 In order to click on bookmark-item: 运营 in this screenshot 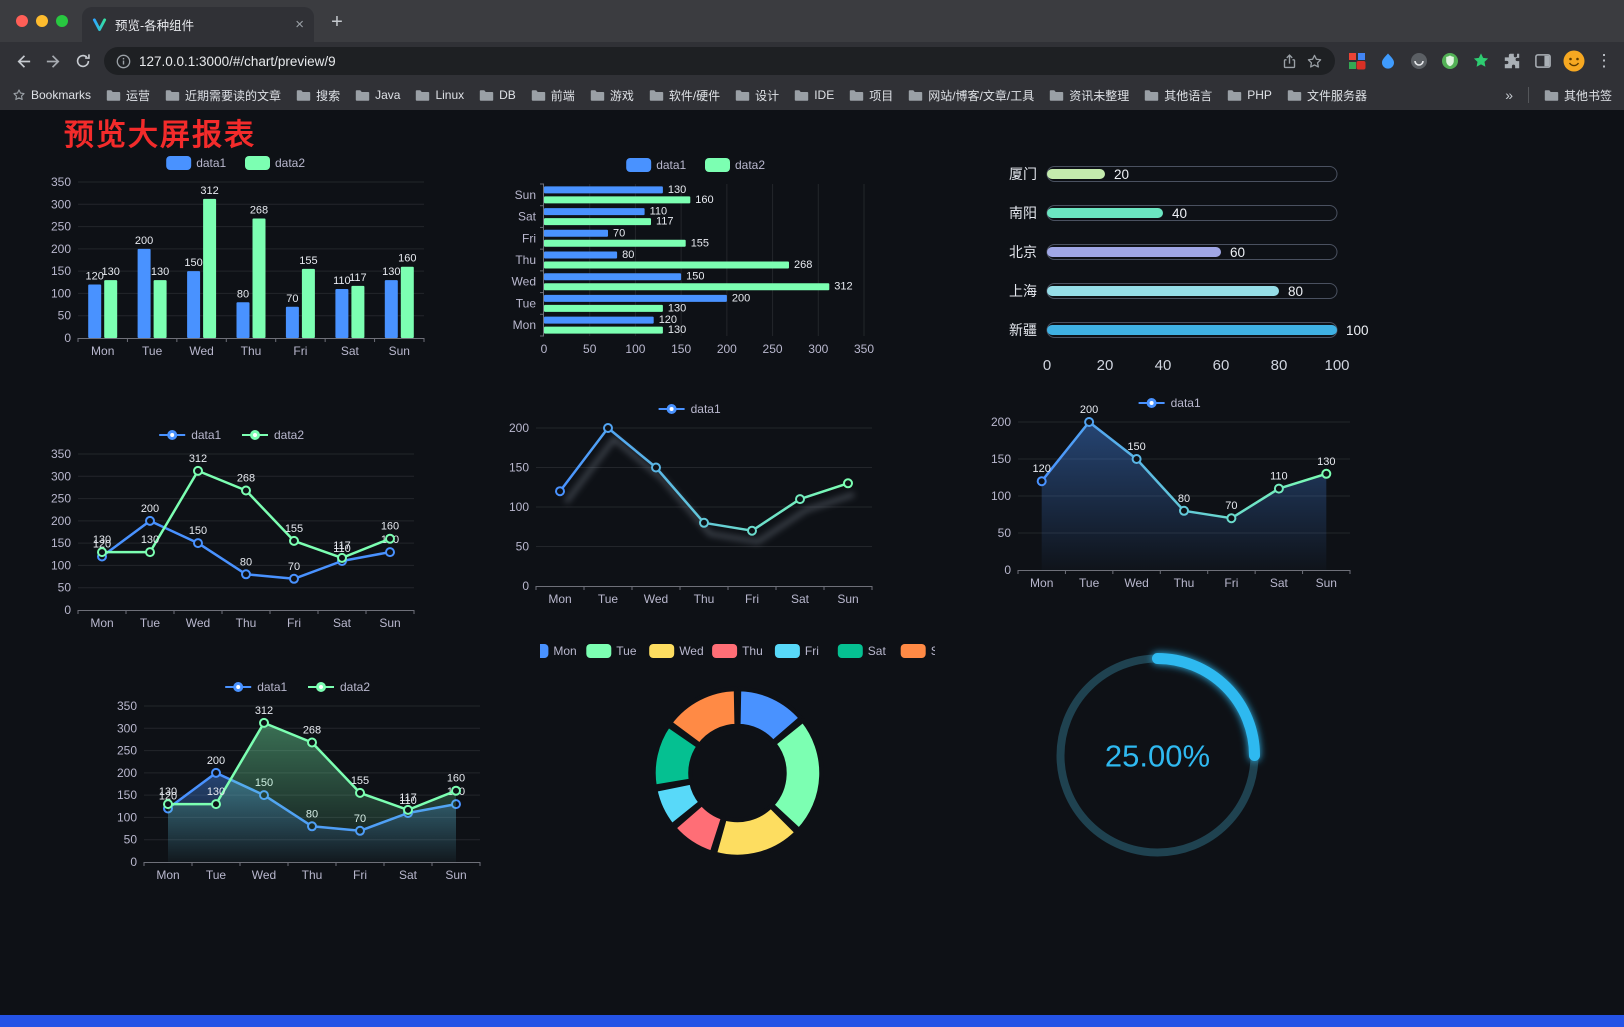, I will do `click(128, 95)`.